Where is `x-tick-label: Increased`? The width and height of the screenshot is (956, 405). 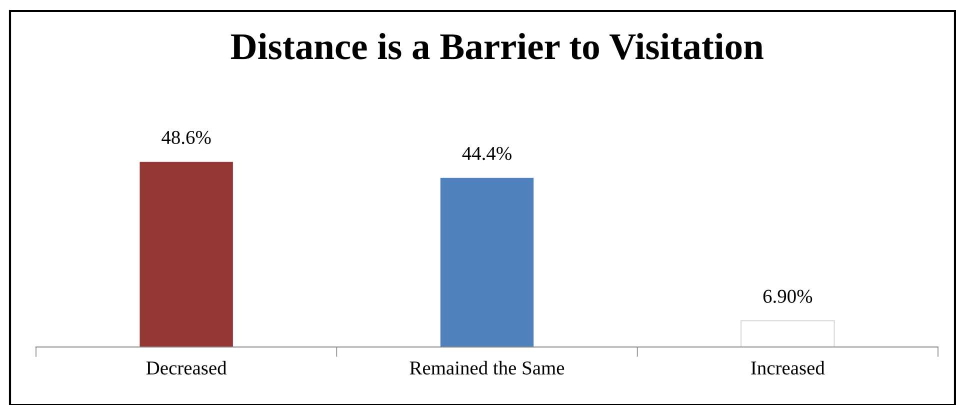
x-tick-label: Increased is located at coordinates (788, 367).